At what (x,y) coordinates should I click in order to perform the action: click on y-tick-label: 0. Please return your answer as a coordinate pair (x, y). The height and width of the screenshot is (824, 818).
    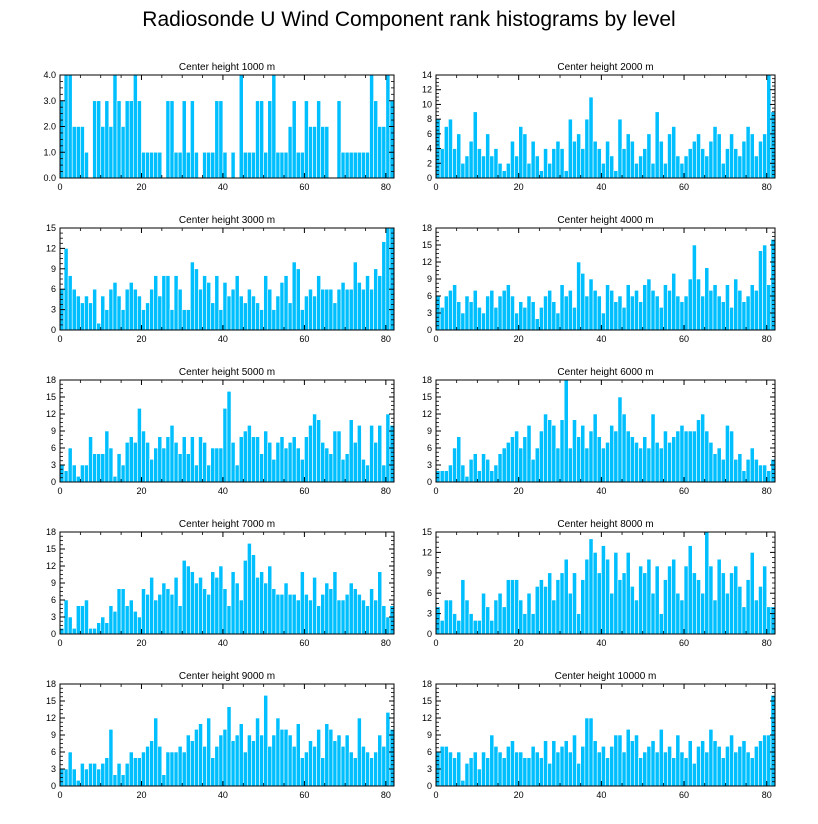
    Looking at the image, I should click on (429, 786).